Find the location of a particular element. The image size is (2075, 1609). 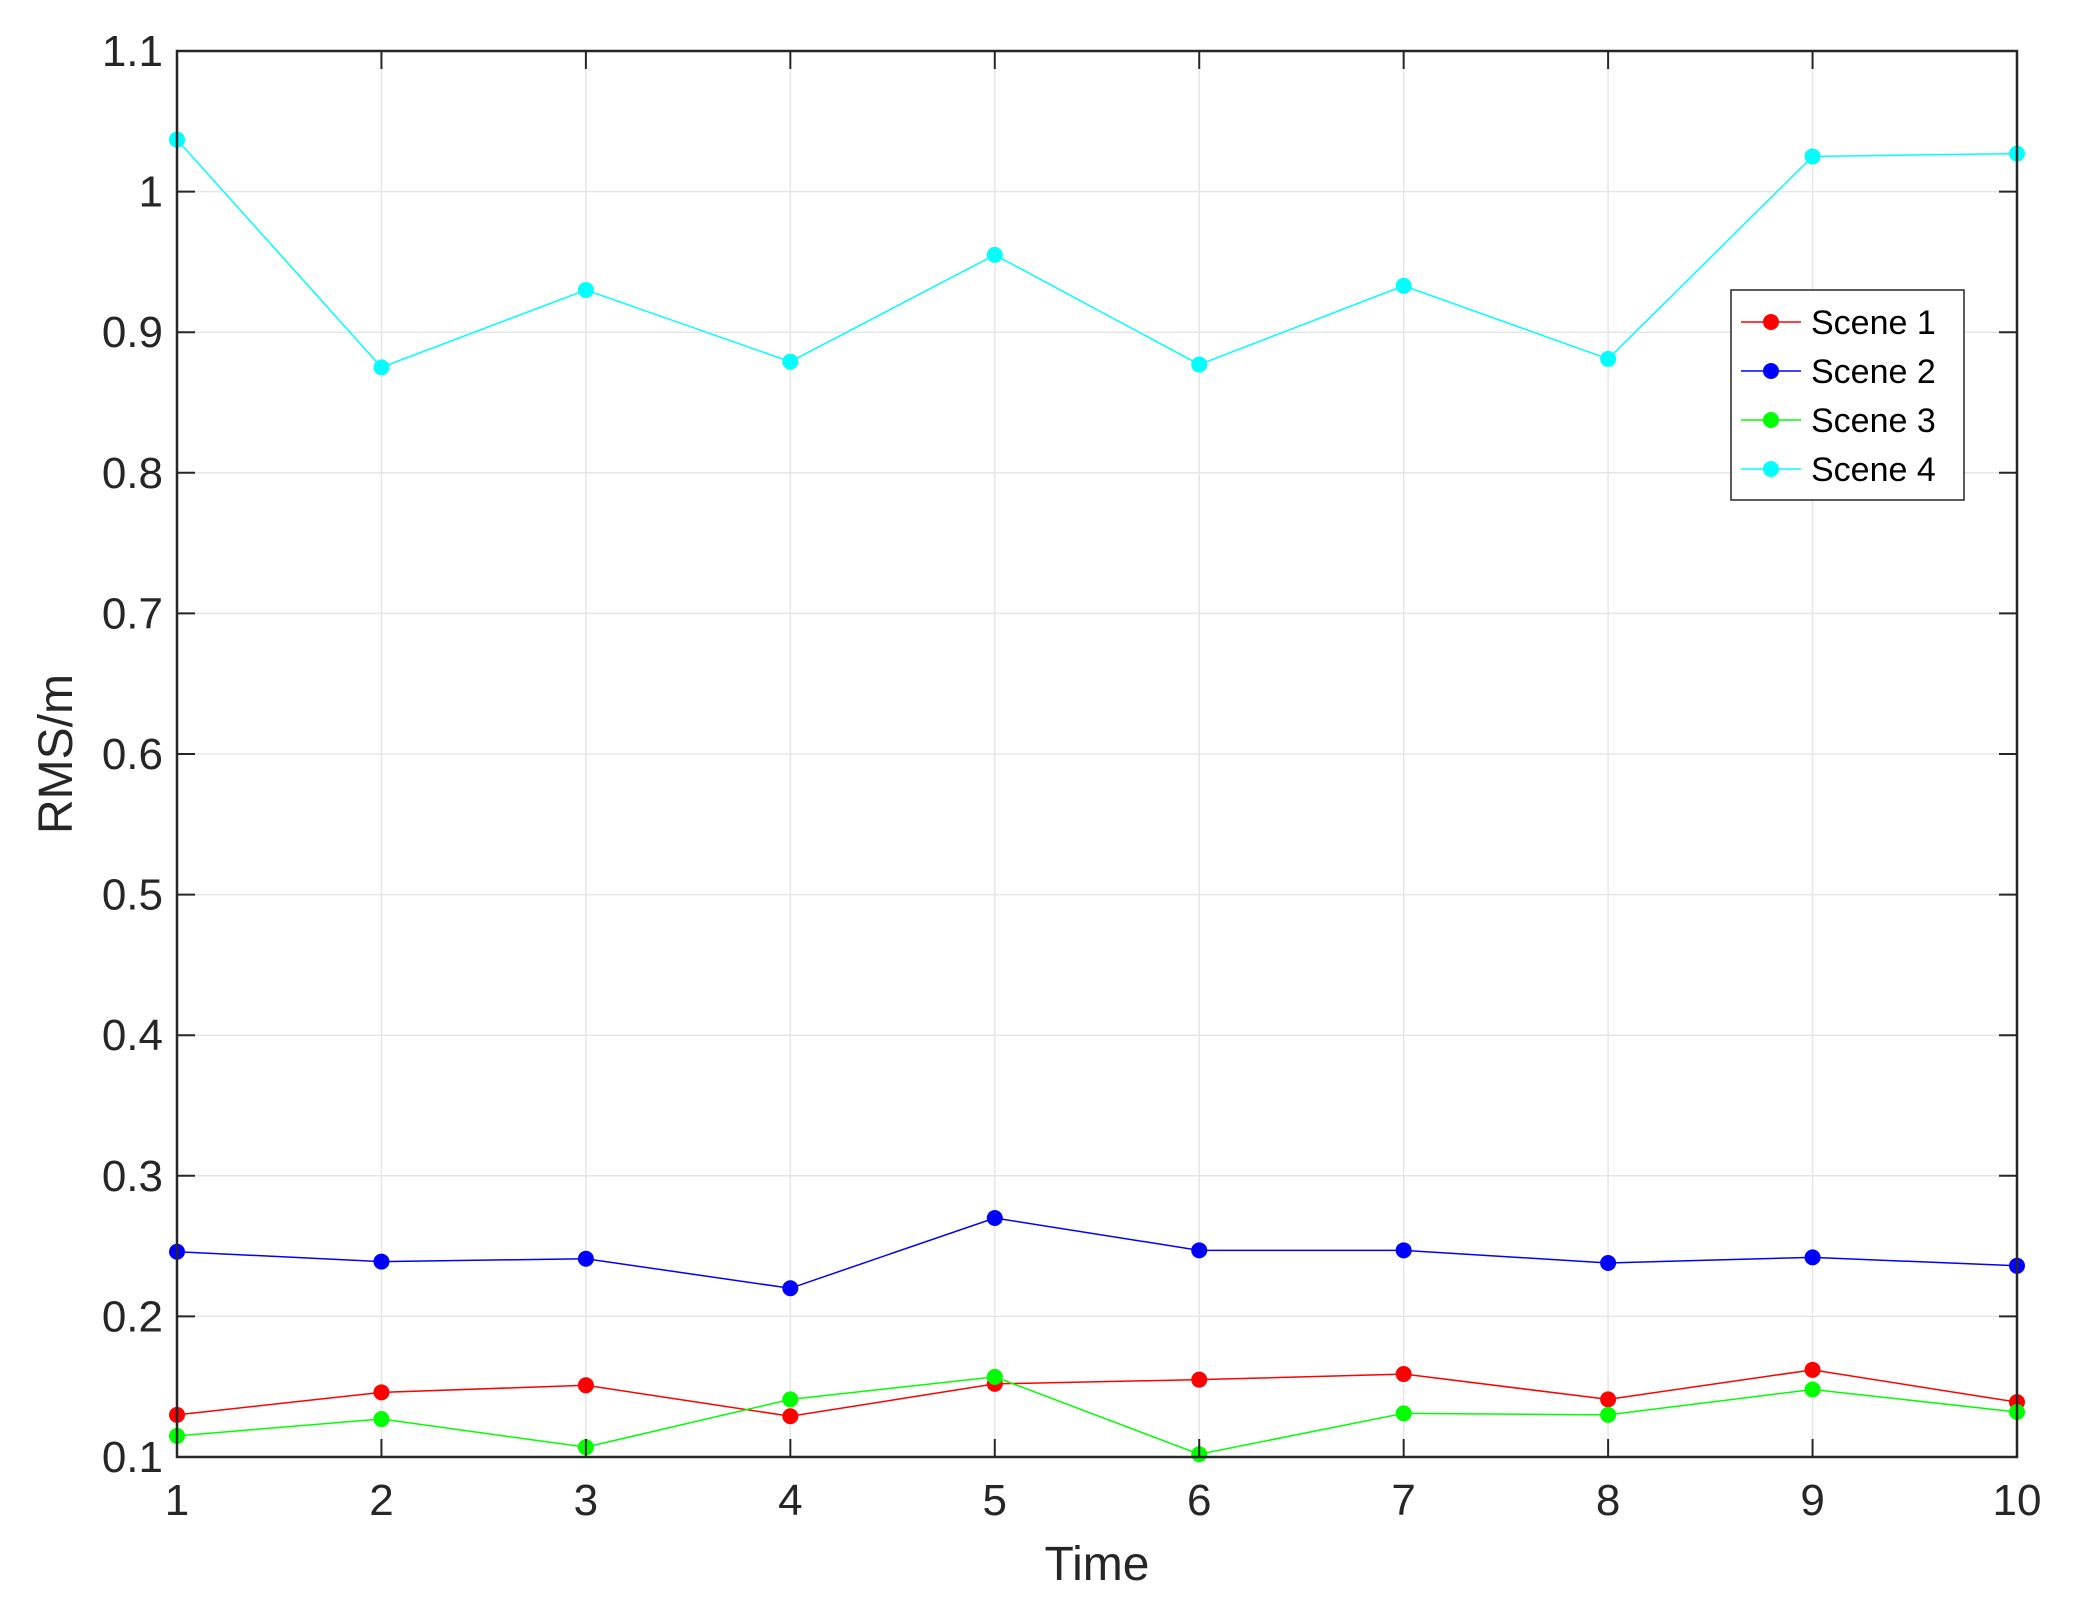

legend-label: Scene 3 is located at coordinates (1873, 421).